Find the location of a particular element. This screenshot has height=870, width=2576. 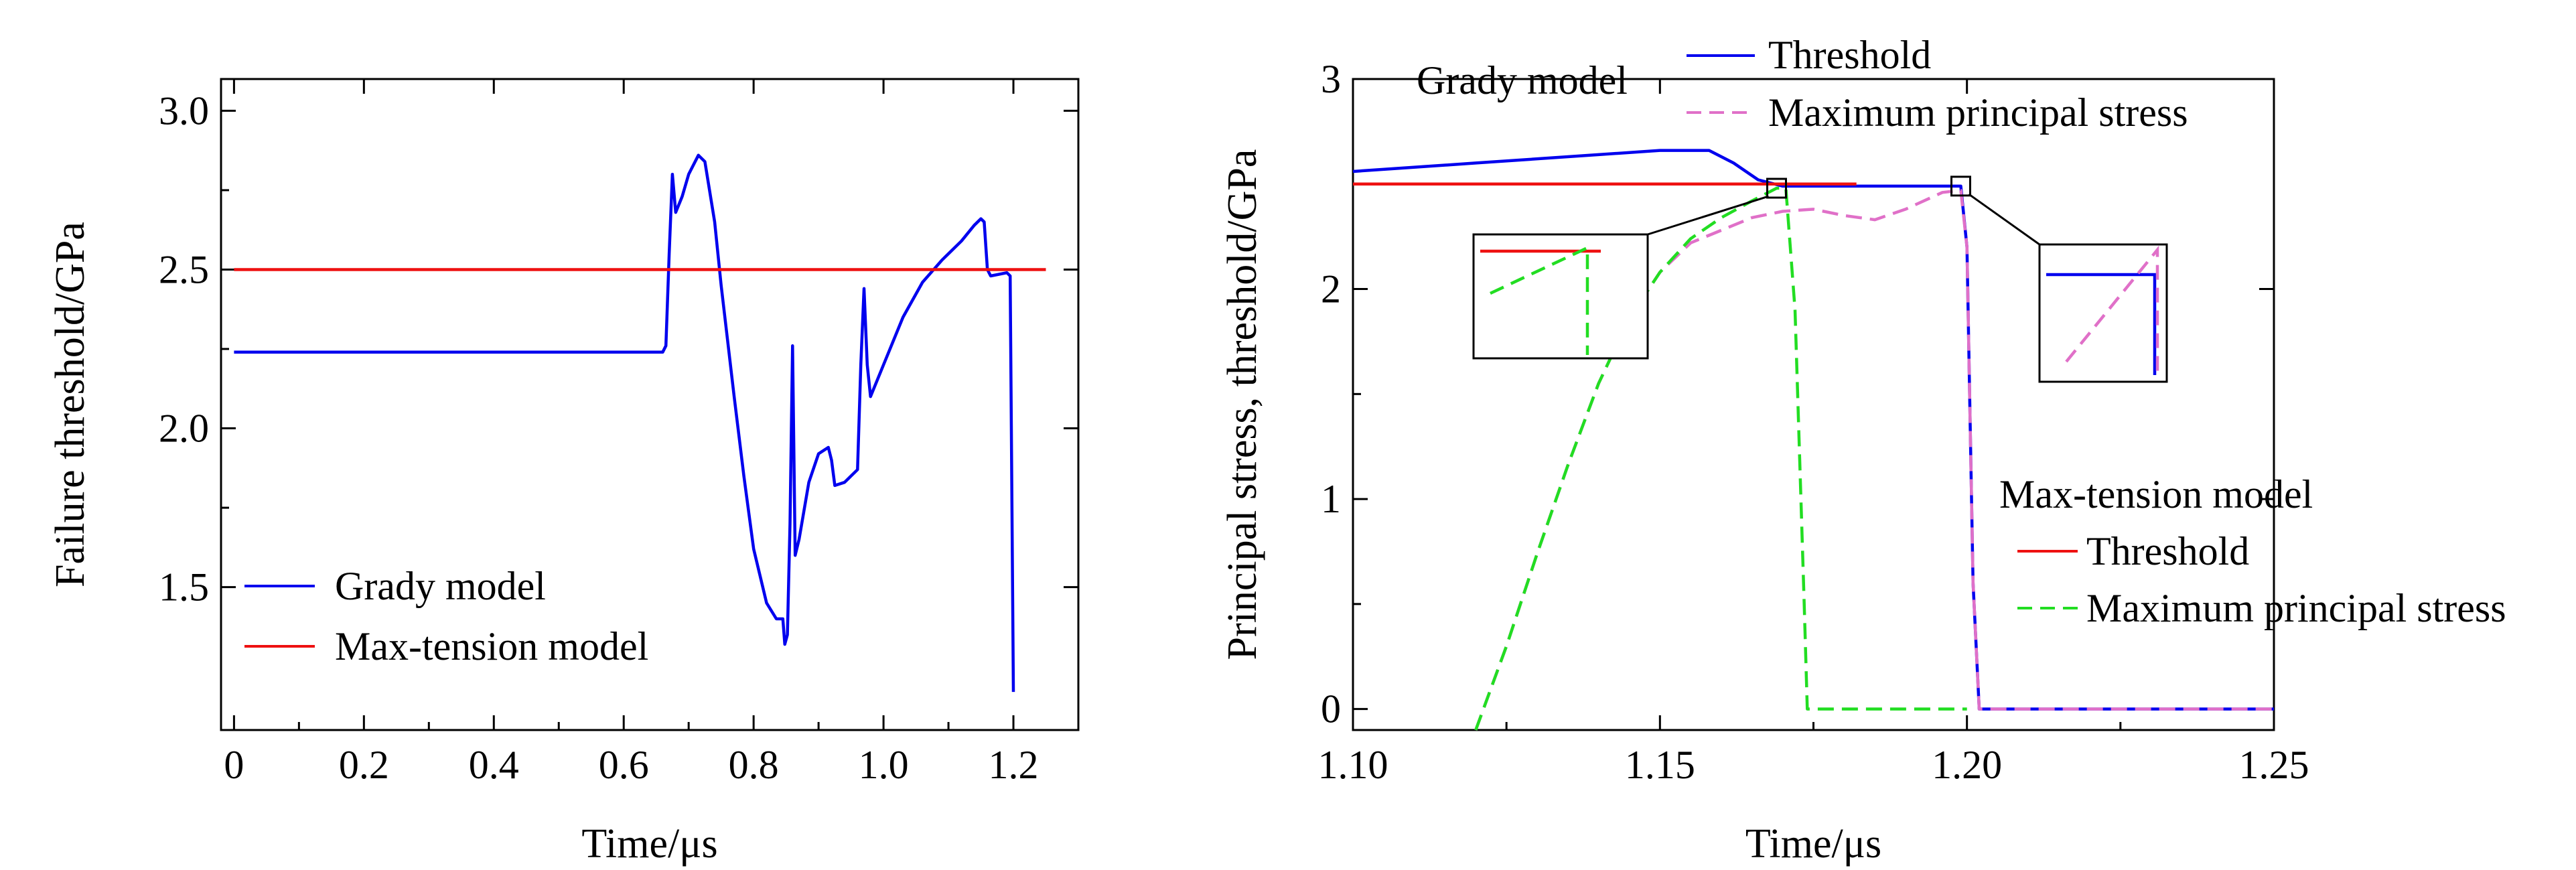

chart0-y-tick-label: 2.5 is located at coordinates (184, 269).